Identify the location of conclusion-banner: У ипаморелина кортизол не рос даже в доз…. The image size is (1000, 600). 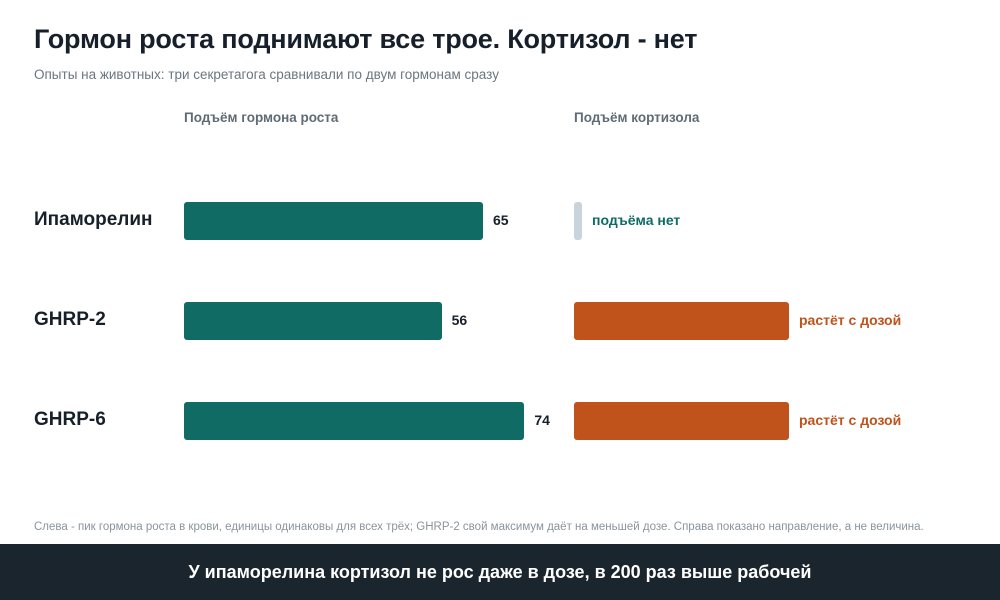
(500, 572).